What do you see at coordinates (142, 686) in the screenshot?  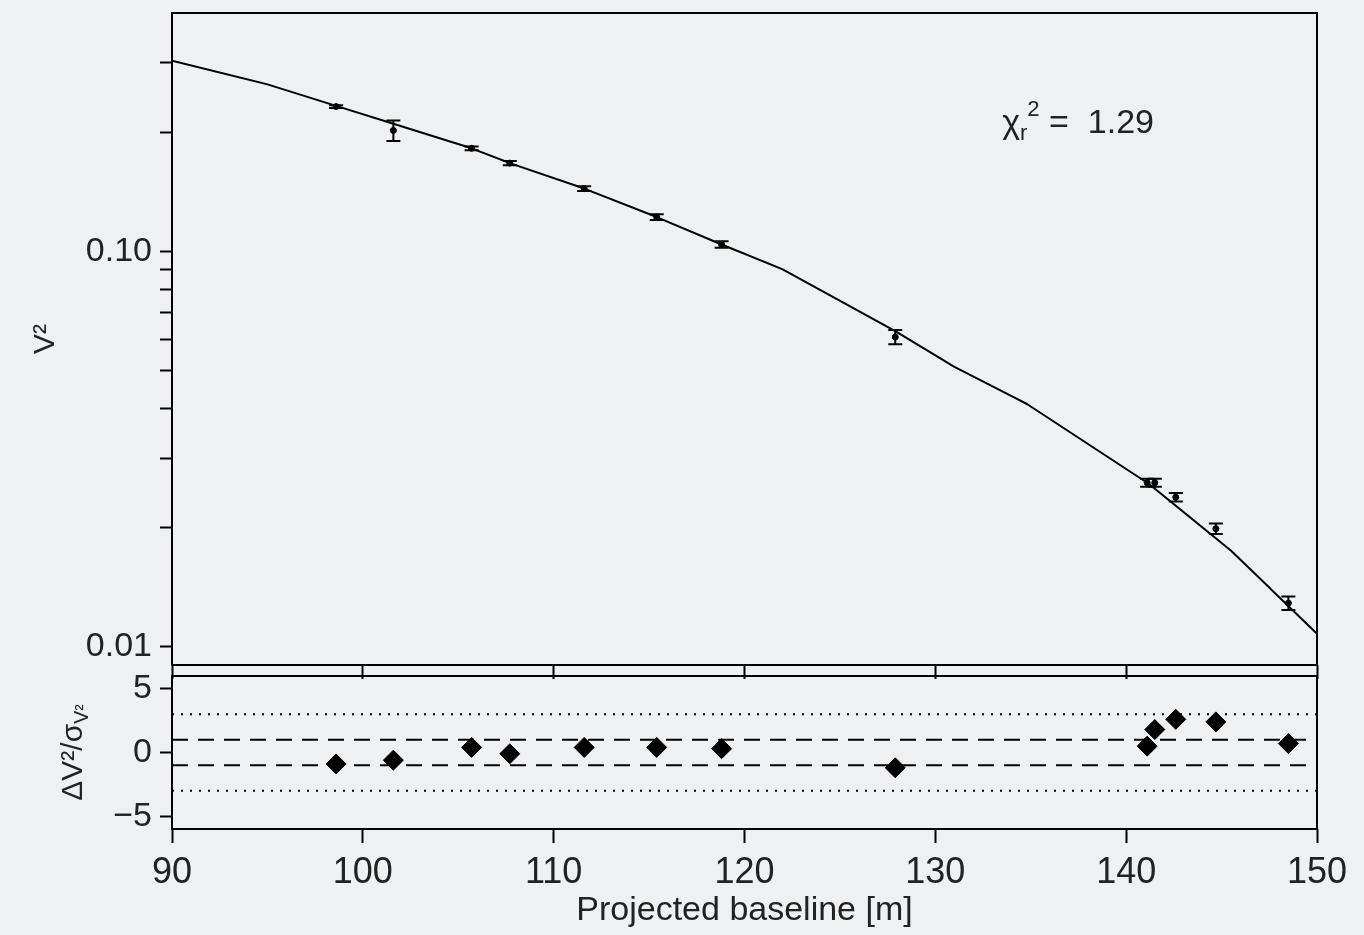 I see `y-tick-label: 5` at bounding box center [142, 686].